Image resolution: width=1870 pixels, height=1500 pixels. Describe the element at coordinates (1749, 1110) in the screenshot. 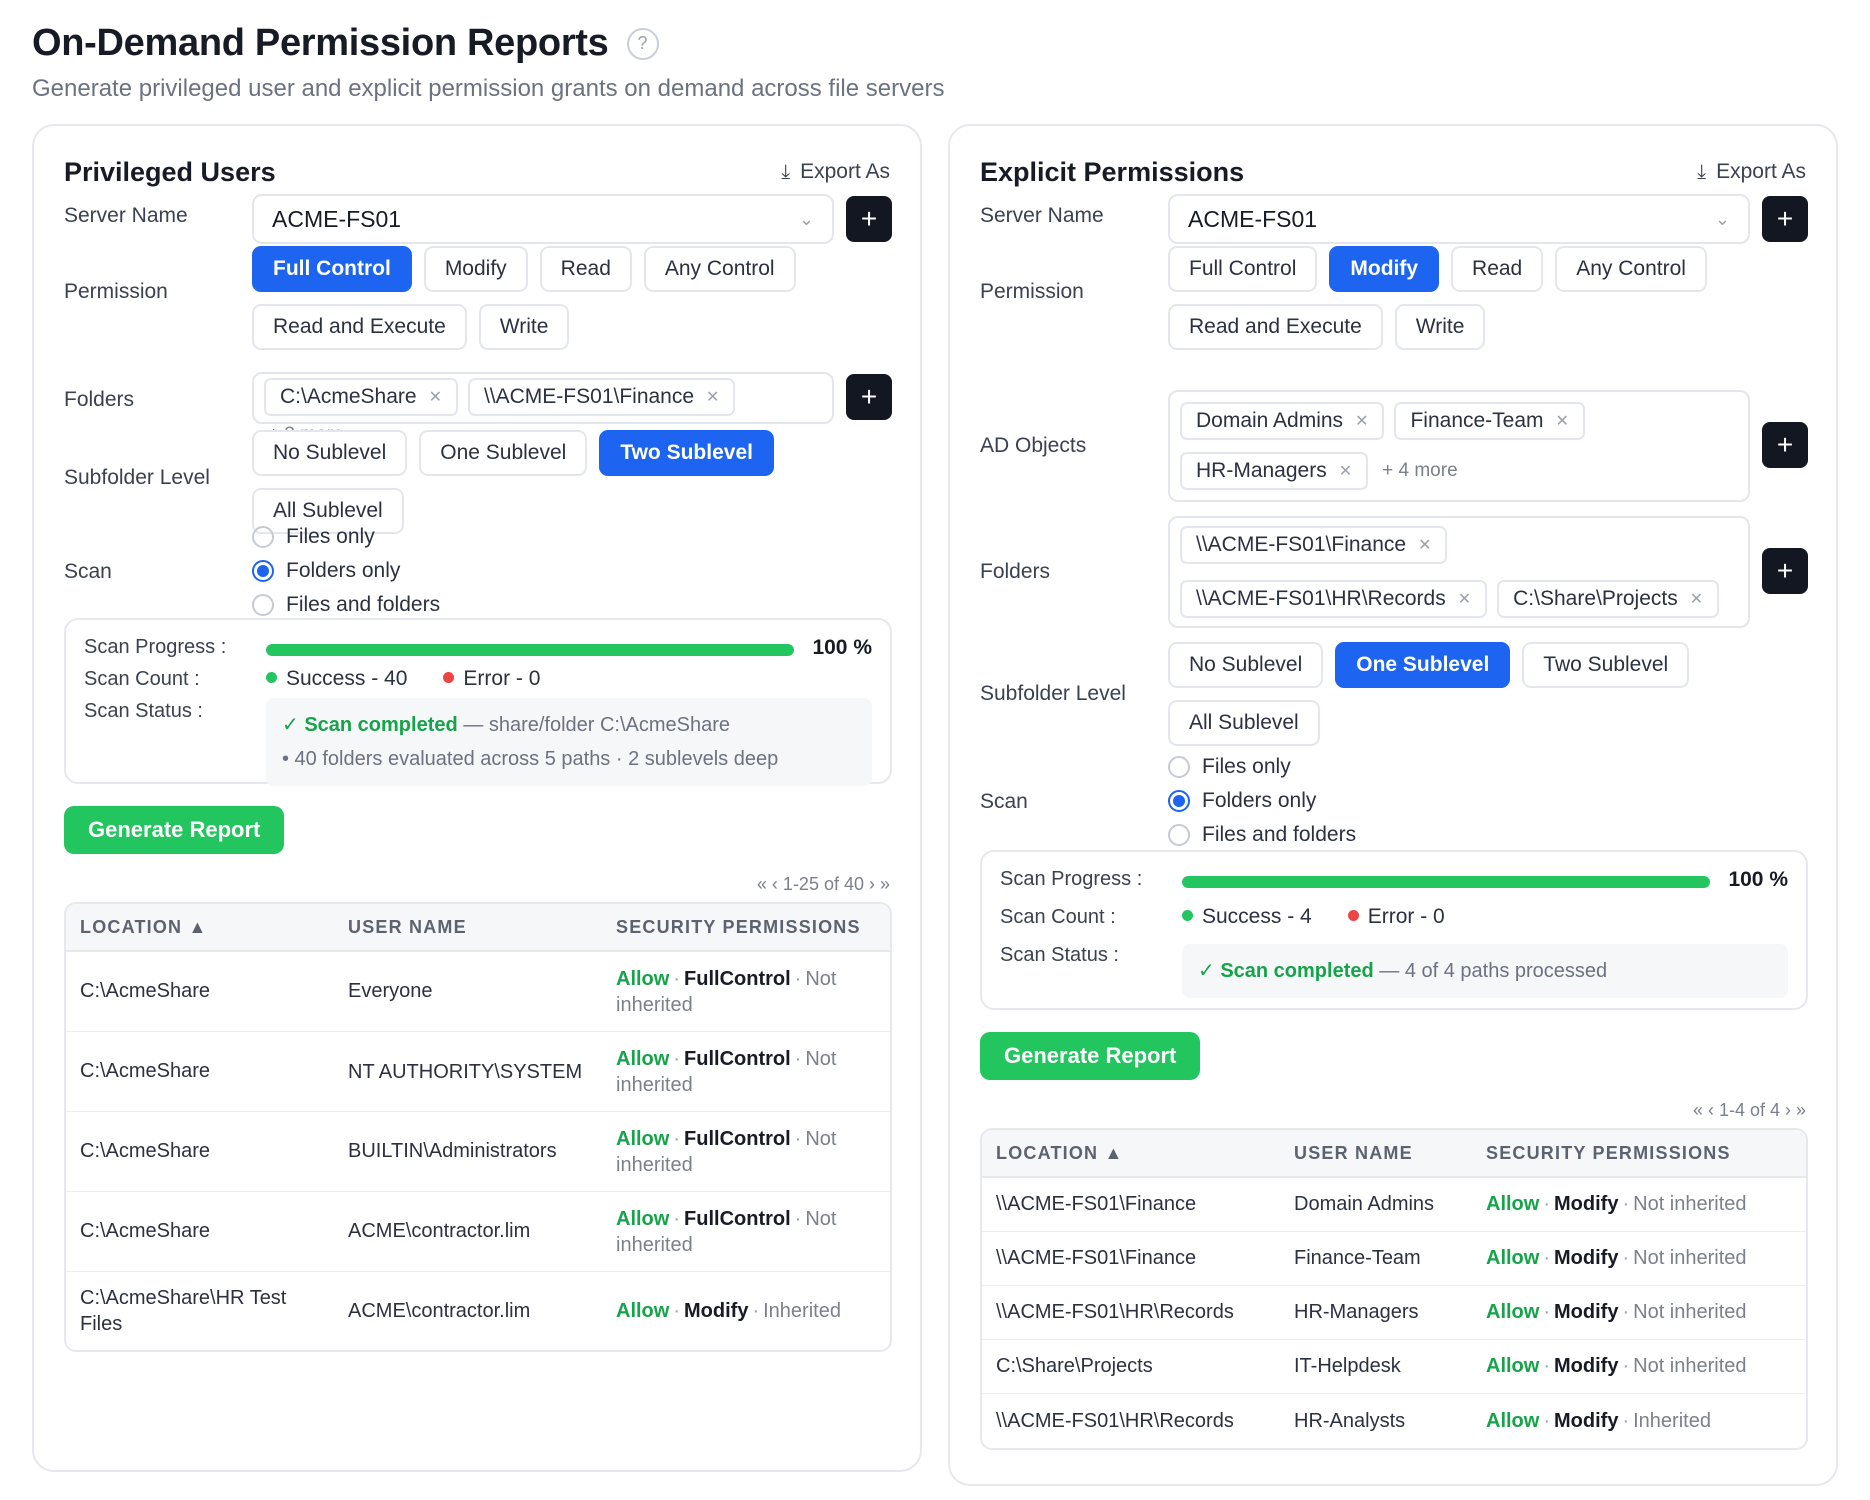

I see `pagination: « ‹ 1-4 of 4 › »` at that location.